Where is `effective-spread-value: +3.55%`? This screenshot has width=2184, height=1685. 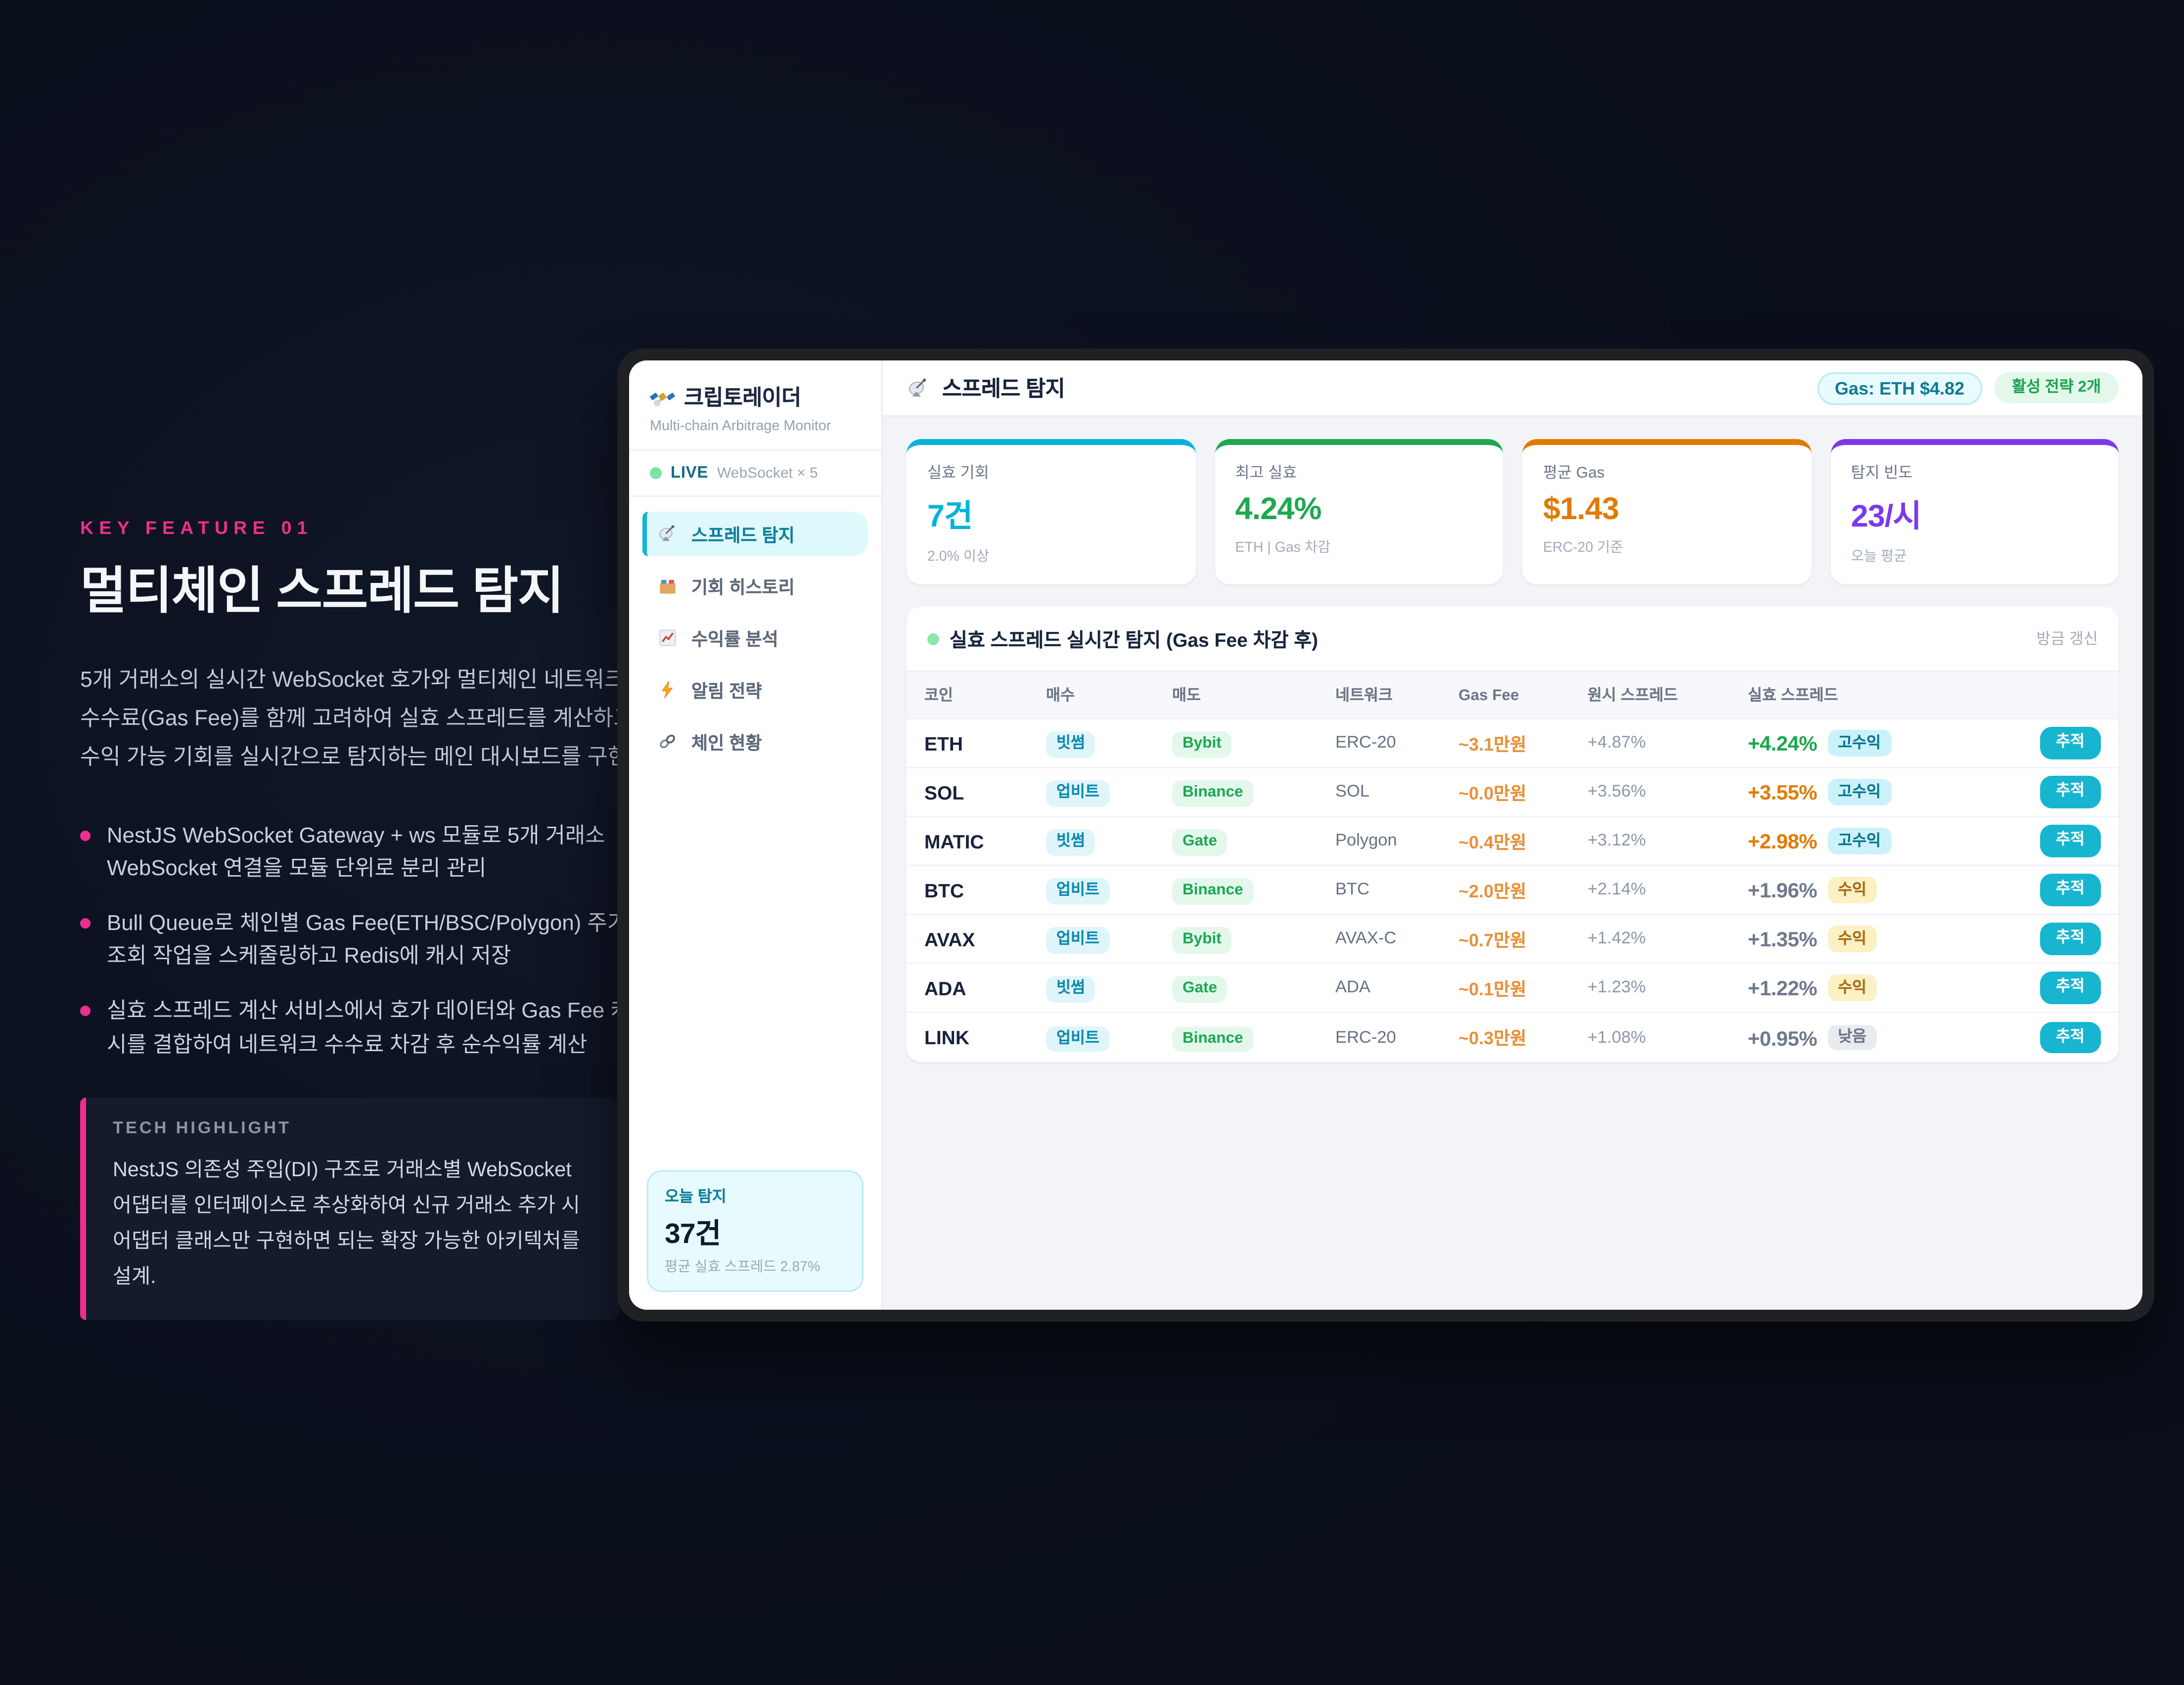 effective-spread-value: +3.55% is located at coordinates (1783, 792).